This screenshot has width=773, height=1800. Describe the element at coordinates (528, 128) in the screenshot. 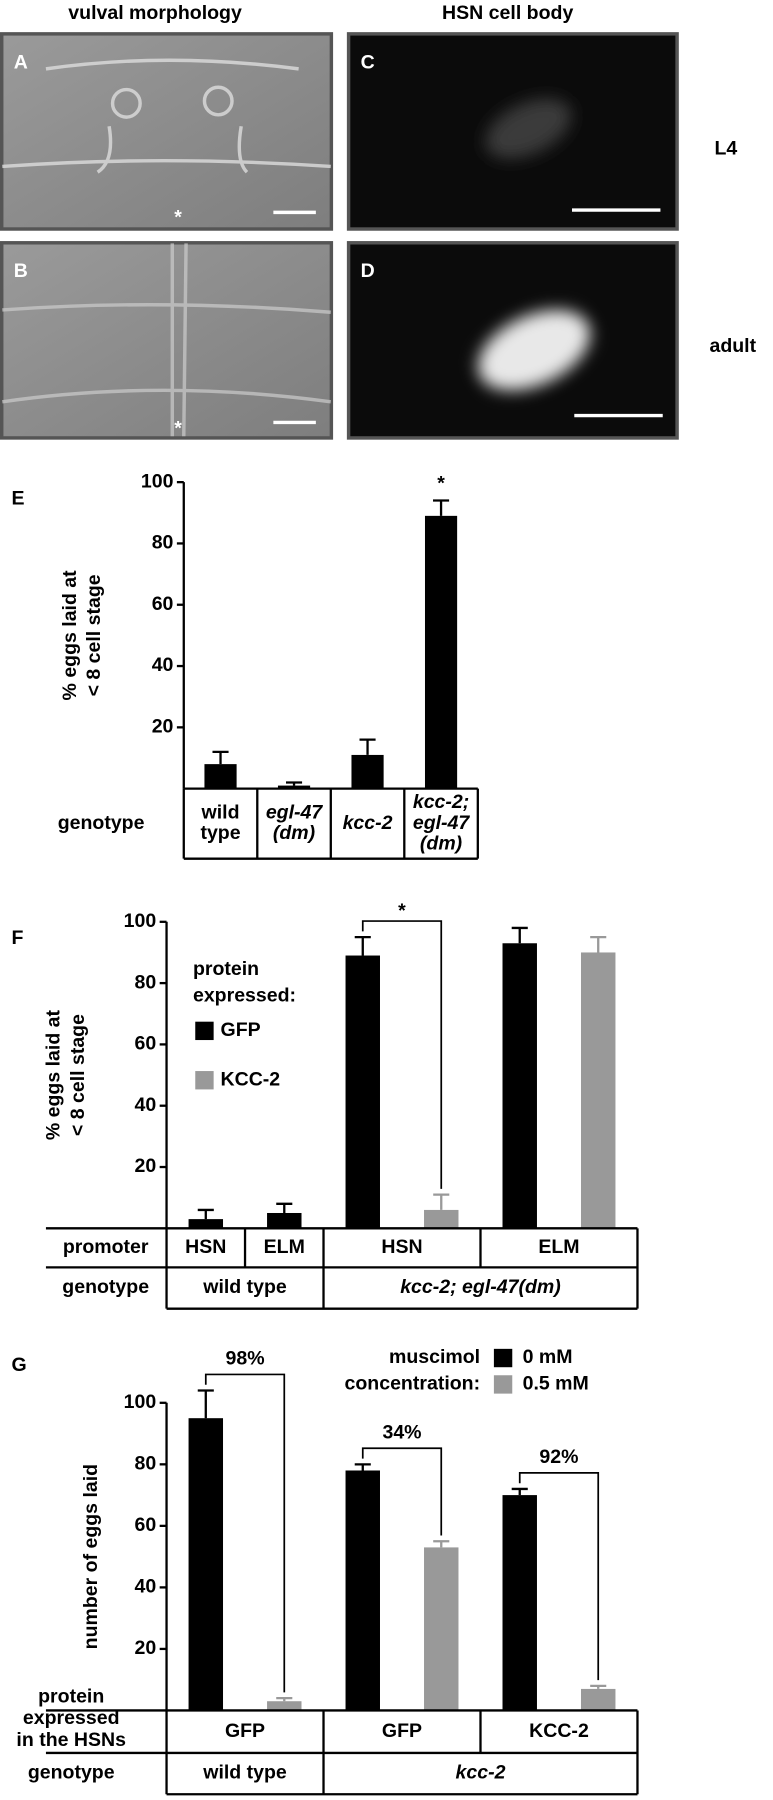

I see `cell-body` at that location.